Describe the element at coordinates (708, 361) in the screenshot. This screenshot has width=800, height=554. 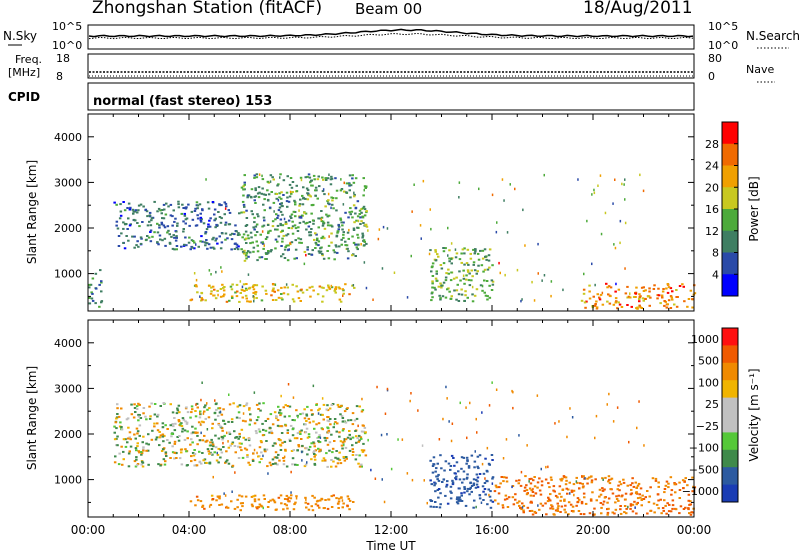
I see `colorbar-tick-label: 500` at that location.